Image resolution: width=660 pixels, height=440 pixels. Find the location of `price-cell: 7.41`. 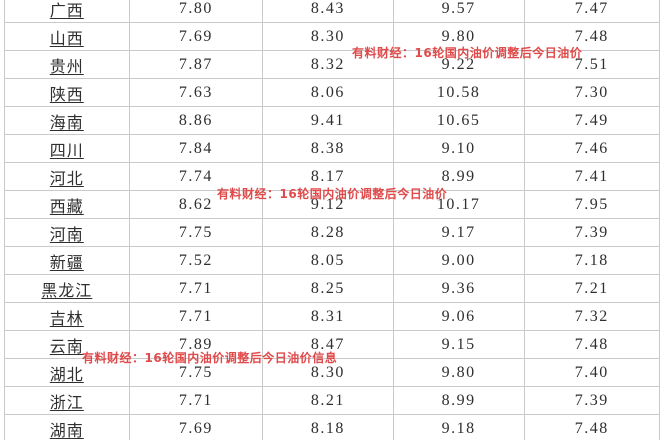

price-cell: 7.41 is located at coordinates (591, 176).